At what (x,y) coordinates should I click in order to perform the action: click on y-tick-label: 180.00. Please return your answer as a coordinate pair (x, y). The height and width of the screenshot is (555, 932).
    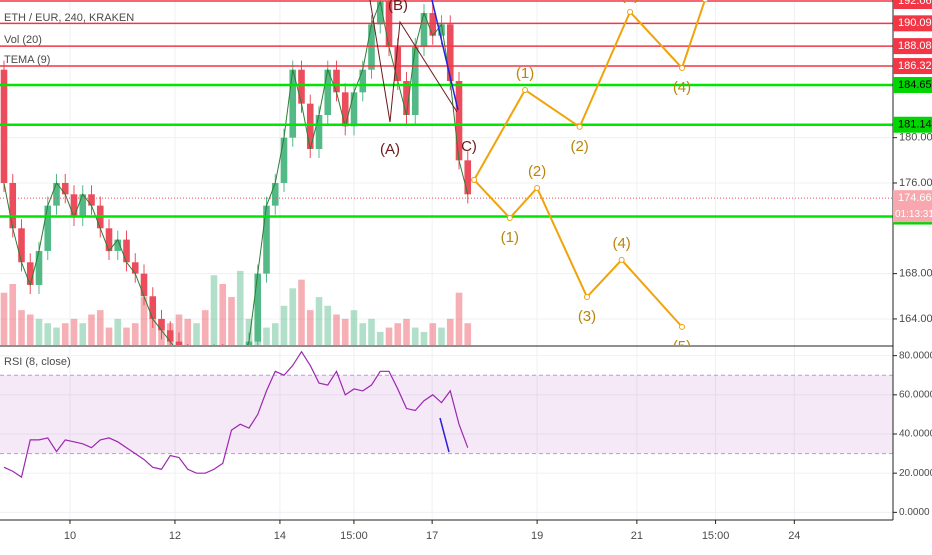
    Looking at the image, I should click on (915, 138).